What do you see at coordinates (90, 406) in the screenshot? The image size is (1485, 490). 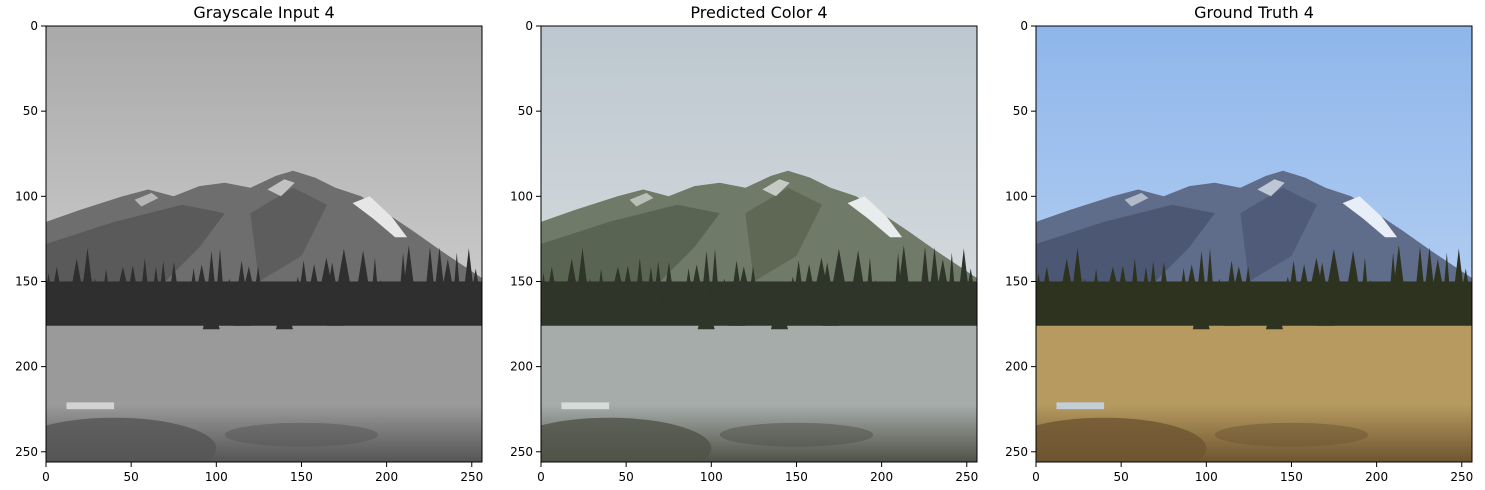 I see `stump` at bounding box center [90, 406].